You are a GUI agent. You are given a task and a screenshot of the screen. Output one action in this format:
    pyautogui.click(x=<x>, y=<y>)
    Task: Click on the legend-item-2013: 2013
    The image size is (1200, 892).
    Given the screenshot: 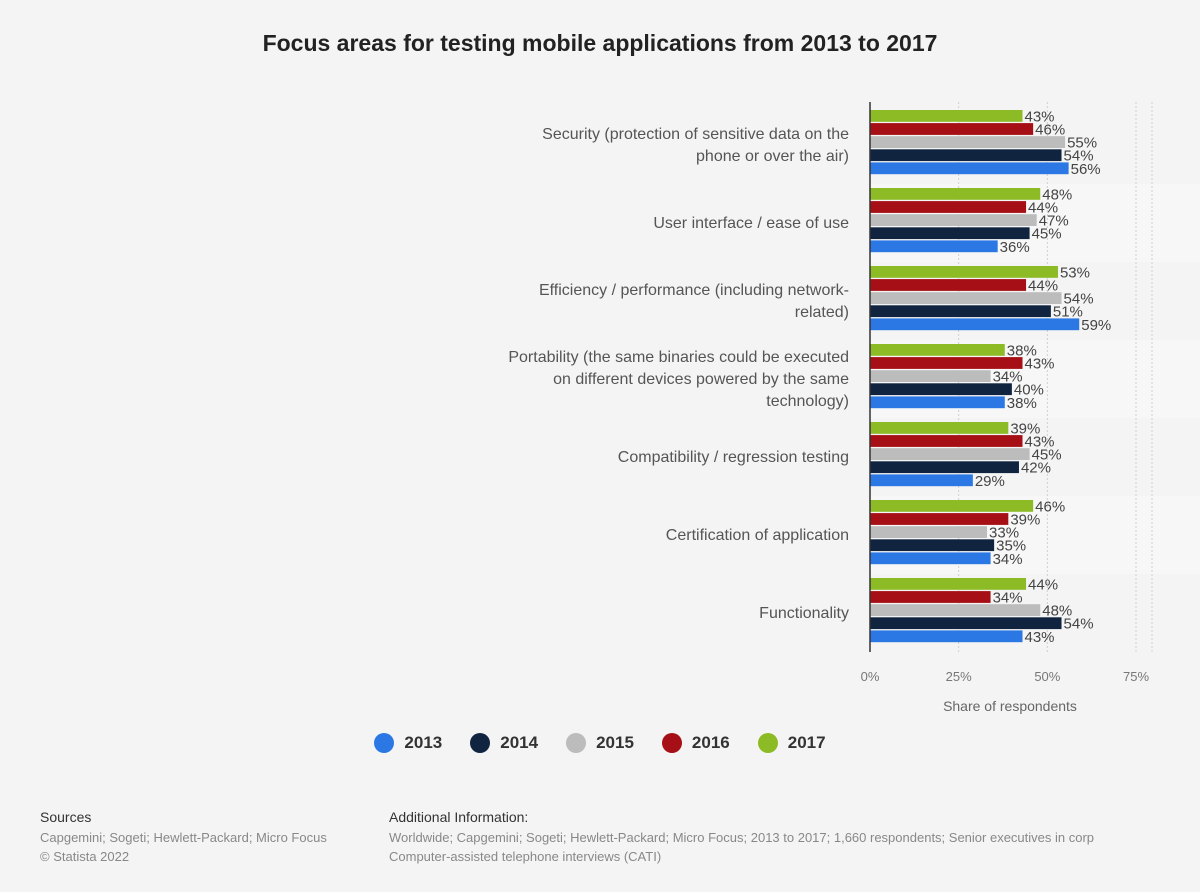 What is the action you would take?
    pyautogui.click(x=408, y=743)
    